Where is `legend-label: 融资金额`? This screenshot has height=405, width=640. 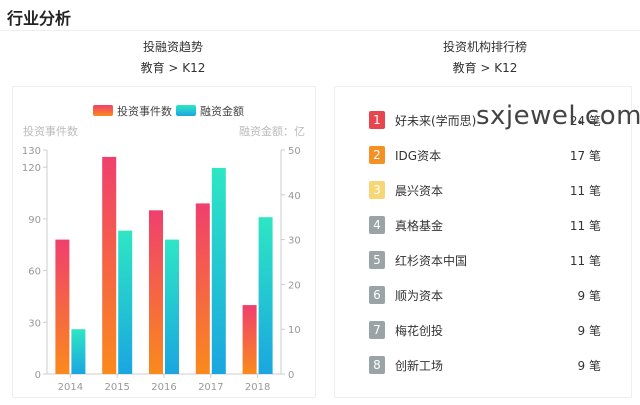
legend-label: 融资金额 is located at coordinates (222, 111).